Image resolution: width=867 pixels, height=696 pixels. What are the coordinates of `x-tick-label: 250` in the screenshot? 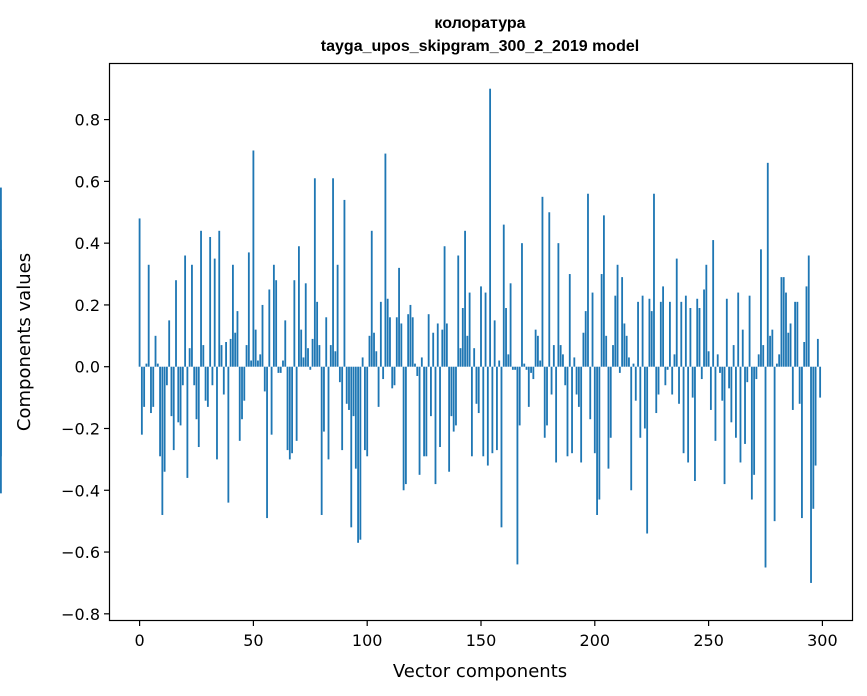 It's located at (708, 640).